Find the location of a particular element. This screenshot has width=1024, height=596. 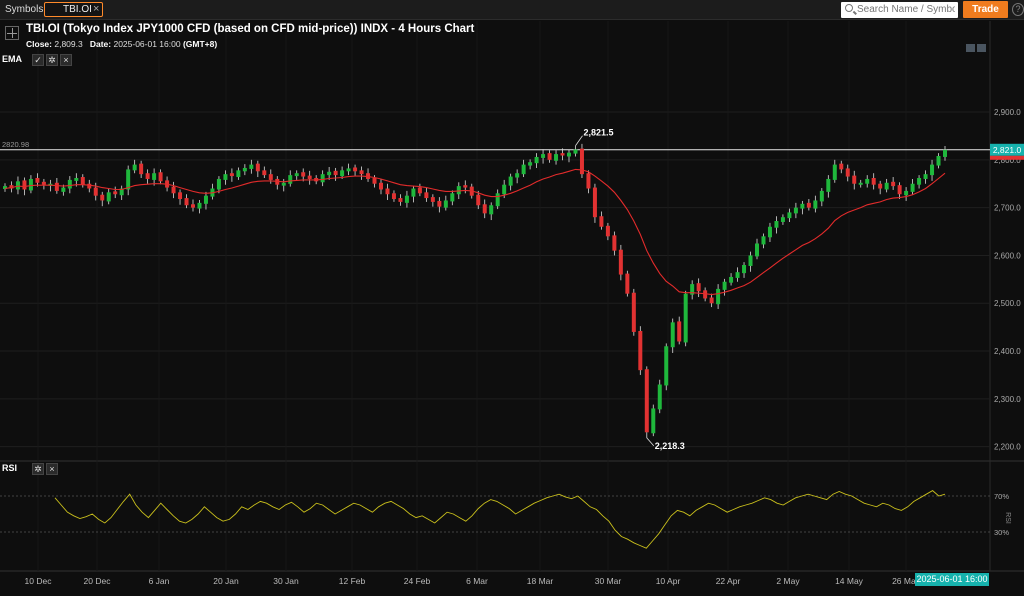

search-box is located at coordinates (899, 10).